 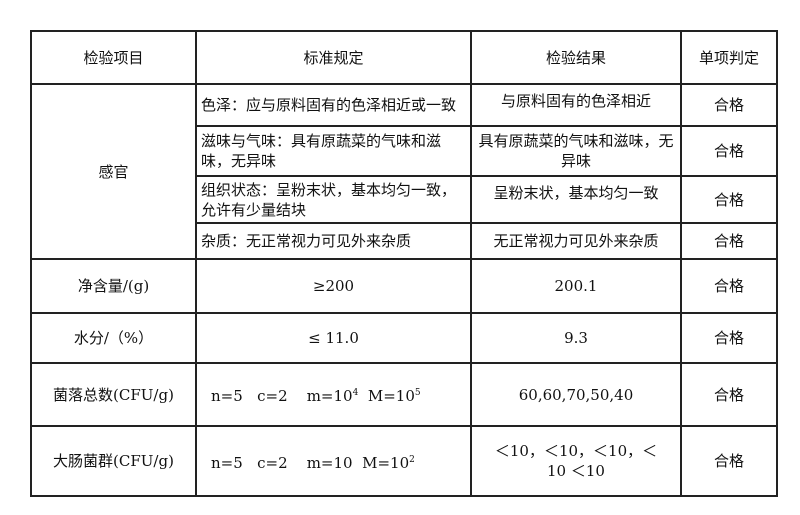 What do you see at coordinates (412, 459) in the screenshot?
I see `M-exponent: 2` at bounding box center [412, 459].